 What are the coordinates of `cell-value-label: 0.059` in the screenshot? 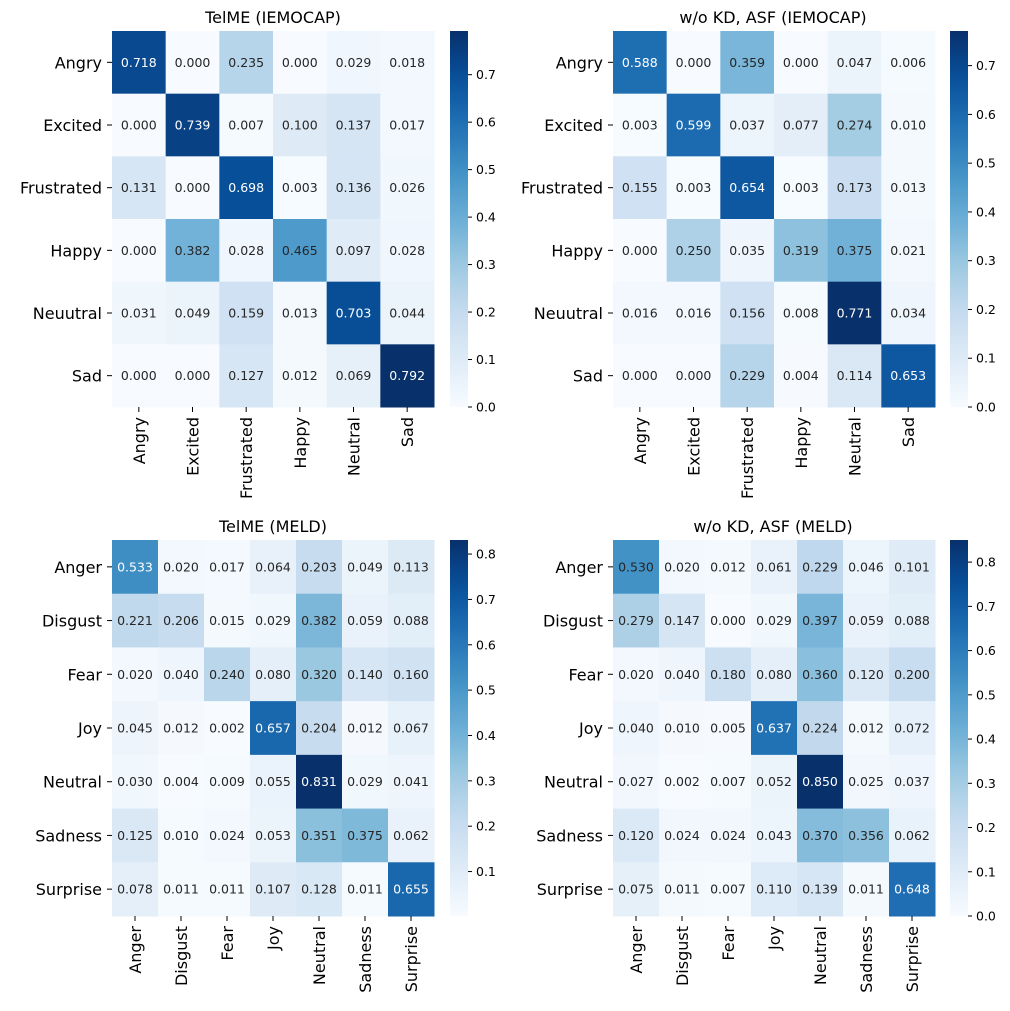 It's located at (365, 620).